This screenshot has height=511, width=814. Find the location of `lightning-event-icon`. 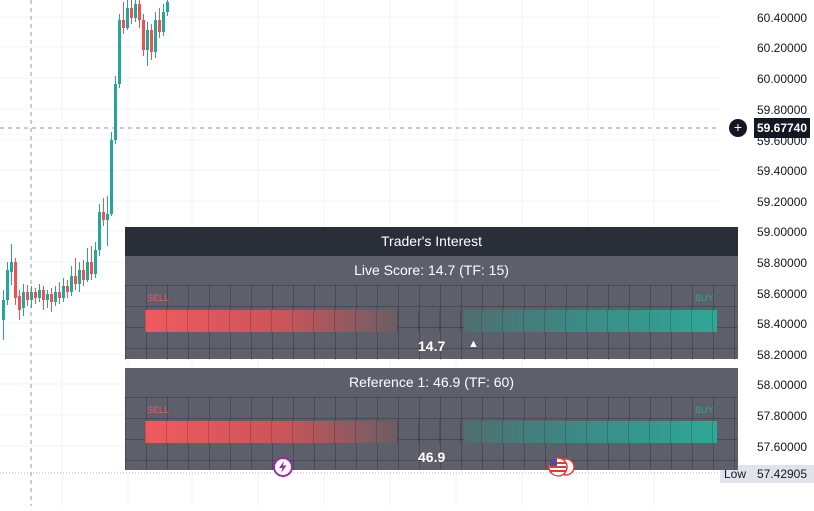

lightning-event-icon is located at coordinates (283, 467).